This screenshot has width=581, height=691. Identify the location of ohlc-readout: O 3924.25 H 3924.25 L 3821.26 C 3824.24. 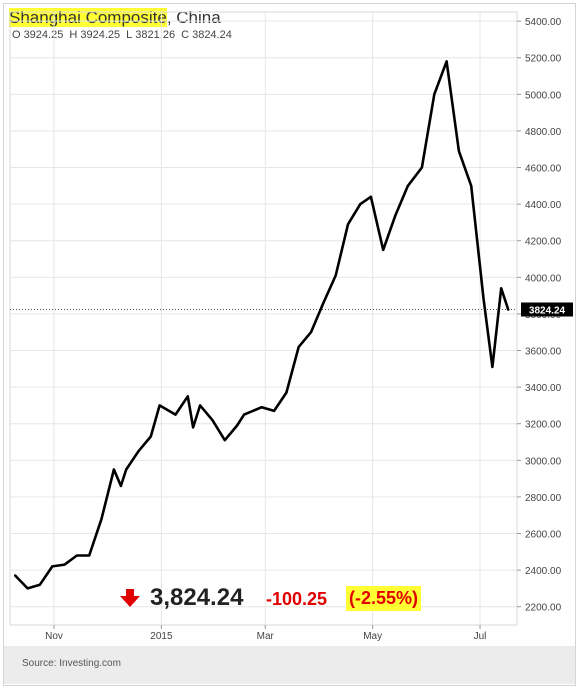
(123, 35).